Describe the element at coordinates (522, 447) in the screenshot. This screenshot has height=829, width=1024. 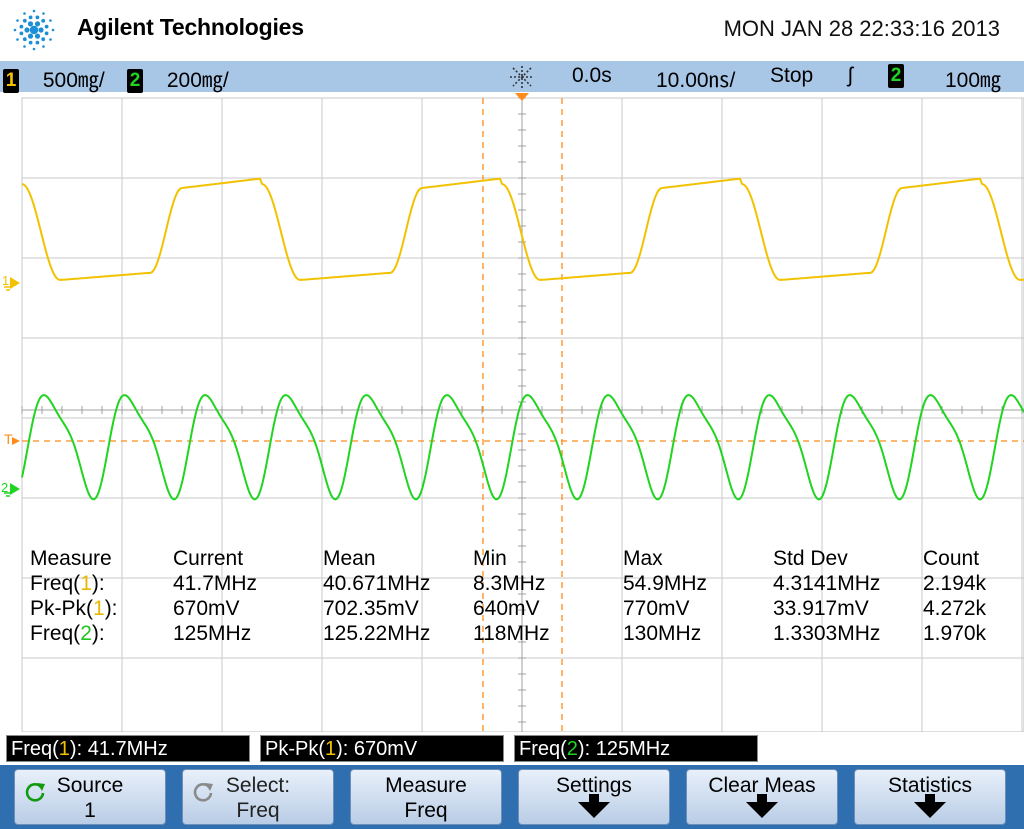
I see `ch2-waveform` at that location.